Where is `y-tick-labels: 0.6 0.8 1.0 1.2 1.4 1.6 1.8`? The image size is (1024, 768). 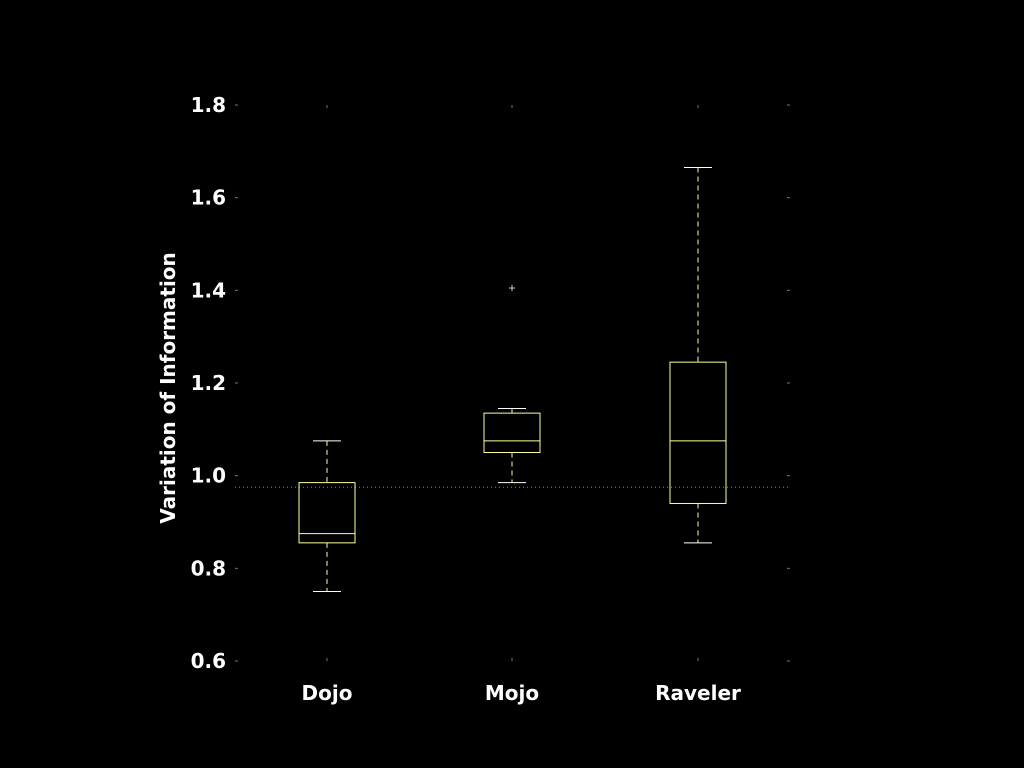
y-tick-labels: 0.6 0.8 1.0 1.2 1.4 1.6 1.8 is located at coordinates (208, 383).